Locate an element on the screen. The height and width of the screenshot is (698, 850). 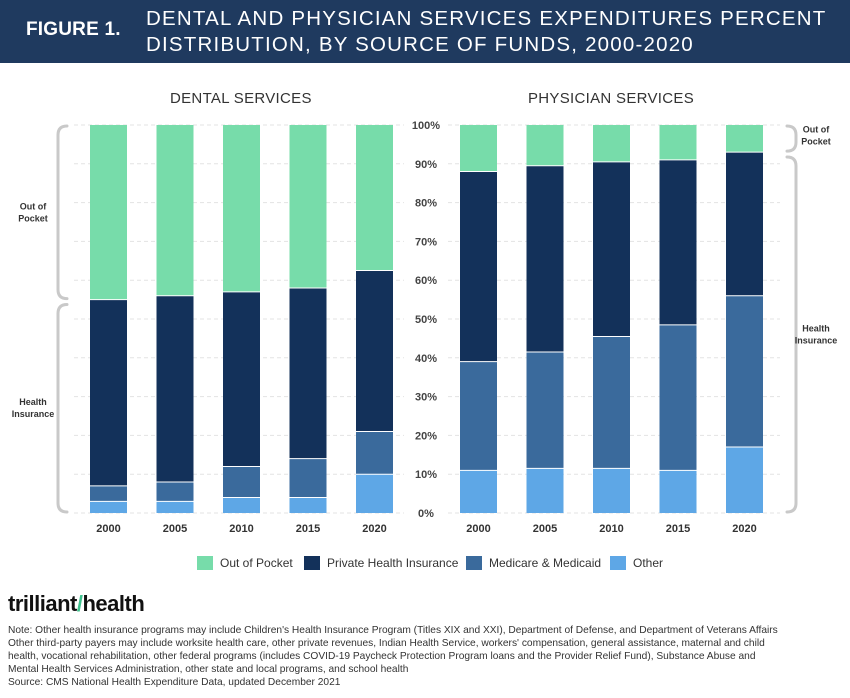
y-tick-label: 80% is located at coordinates (426, 204).